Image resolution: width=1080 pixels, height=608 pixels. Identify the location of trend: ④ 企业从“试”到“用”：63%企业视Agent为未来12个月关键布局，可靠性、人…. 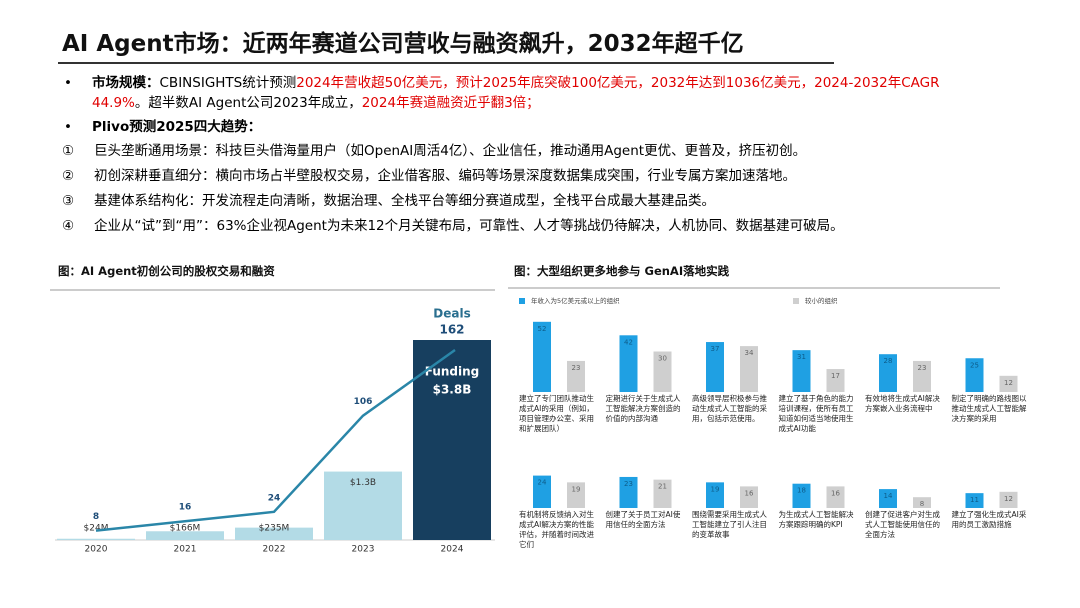
(522, 226).